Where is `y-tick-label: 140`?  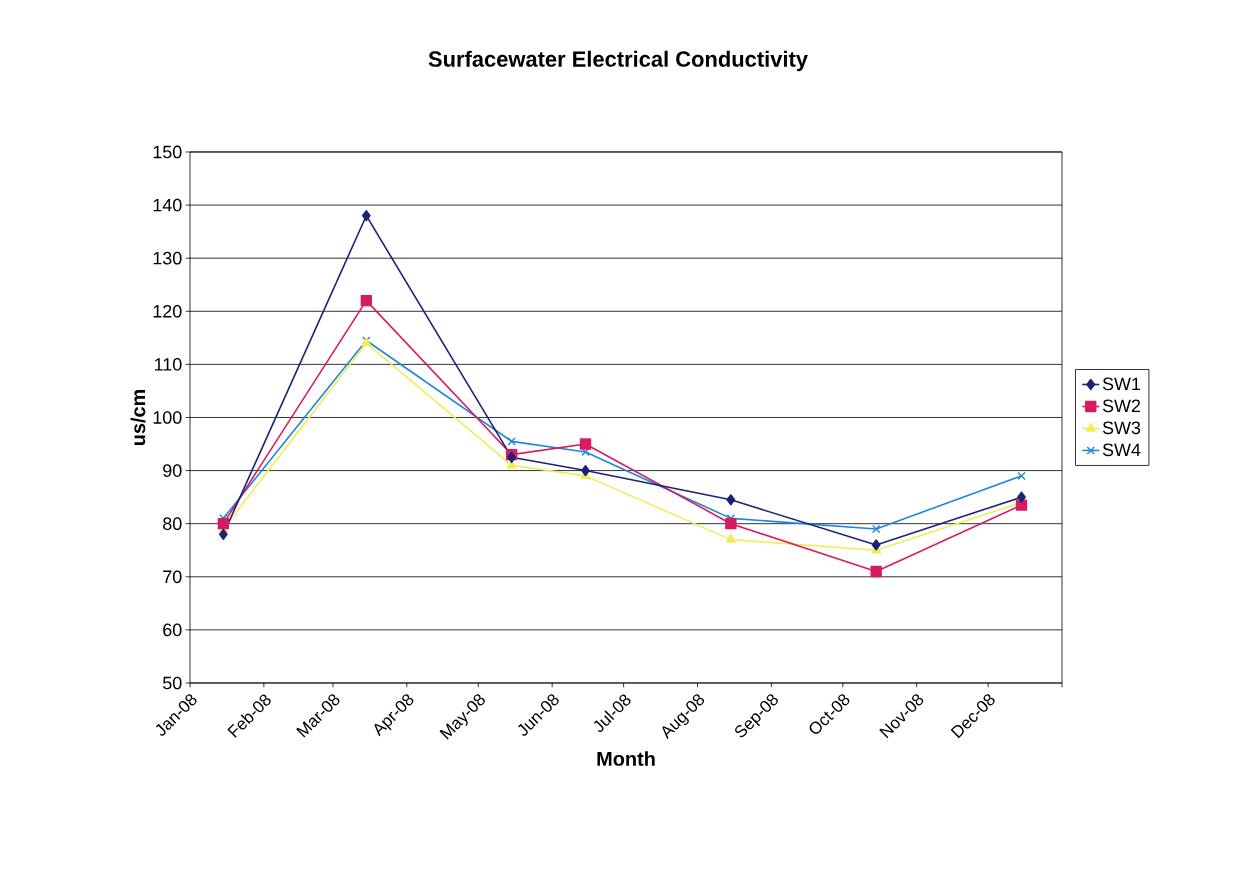 y-tick-label: 140 is located at coordinates (167, 205).